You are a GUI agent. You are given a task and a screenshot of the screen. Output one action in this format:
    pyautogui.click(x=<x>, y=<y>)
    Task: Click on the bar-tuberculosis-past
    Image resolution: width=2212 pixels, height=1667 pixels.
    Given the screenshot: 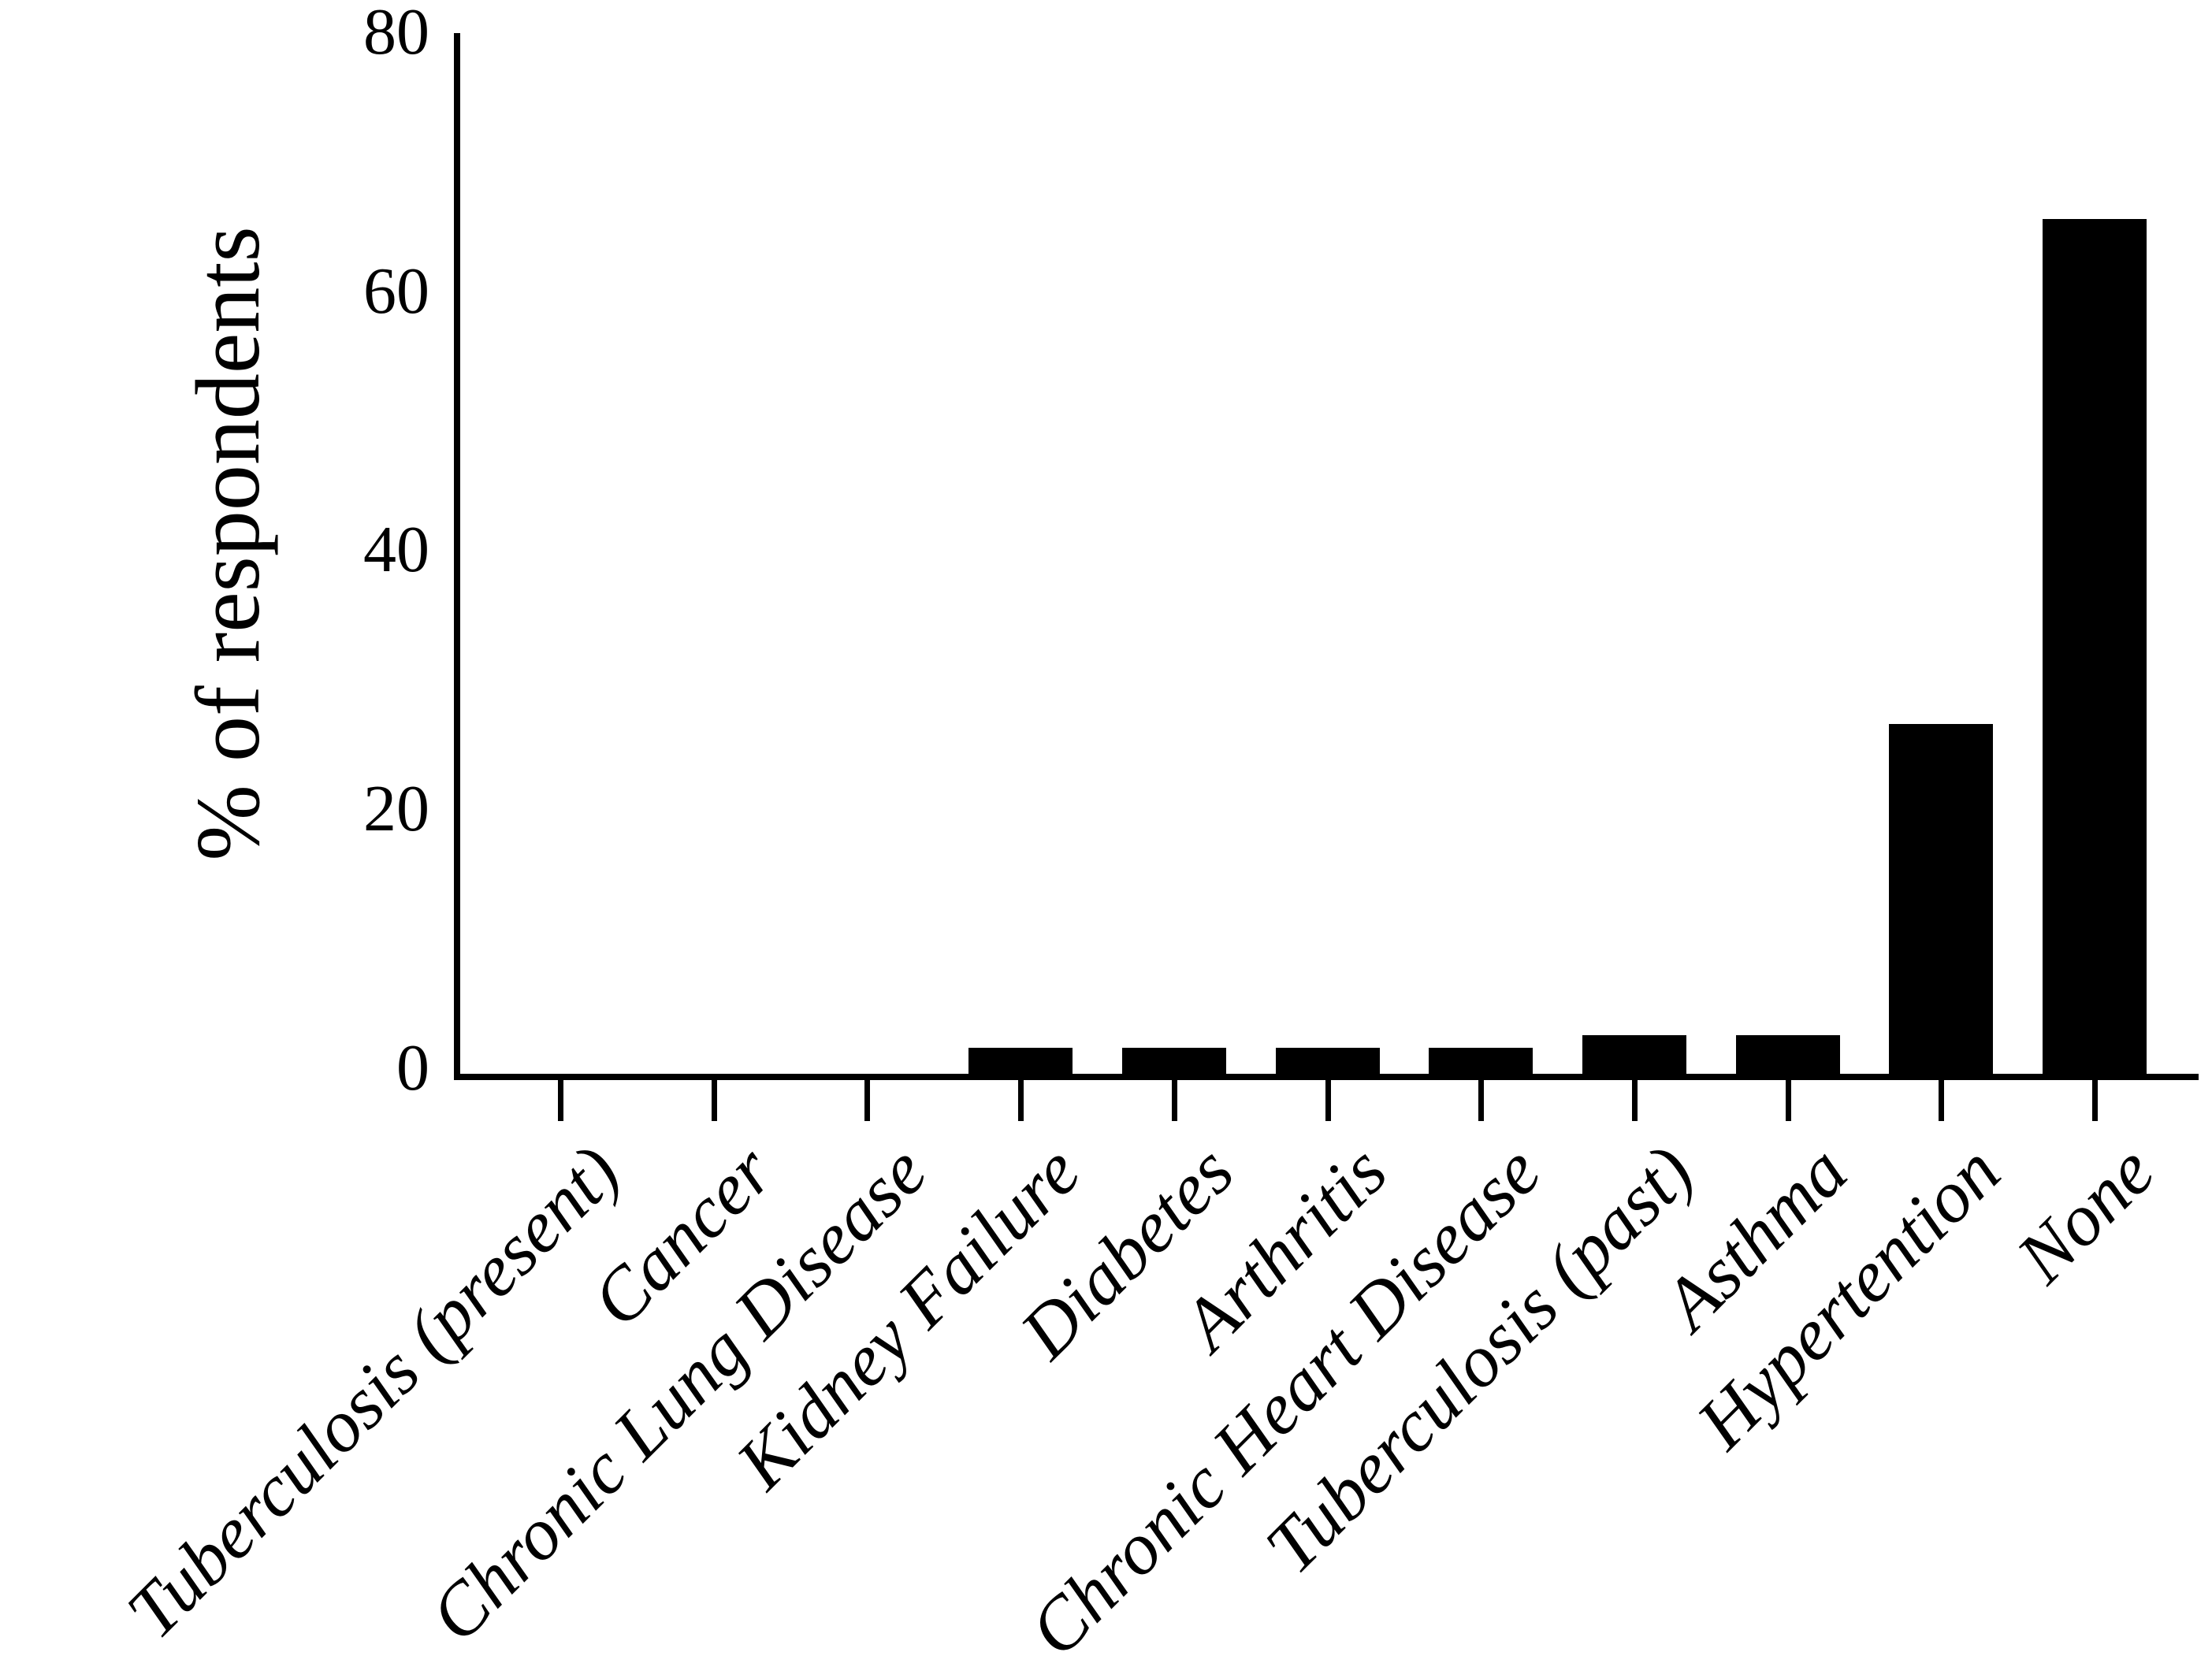 What is the action you would take?
    pyautogui.click(x=1634, y=1054)
    